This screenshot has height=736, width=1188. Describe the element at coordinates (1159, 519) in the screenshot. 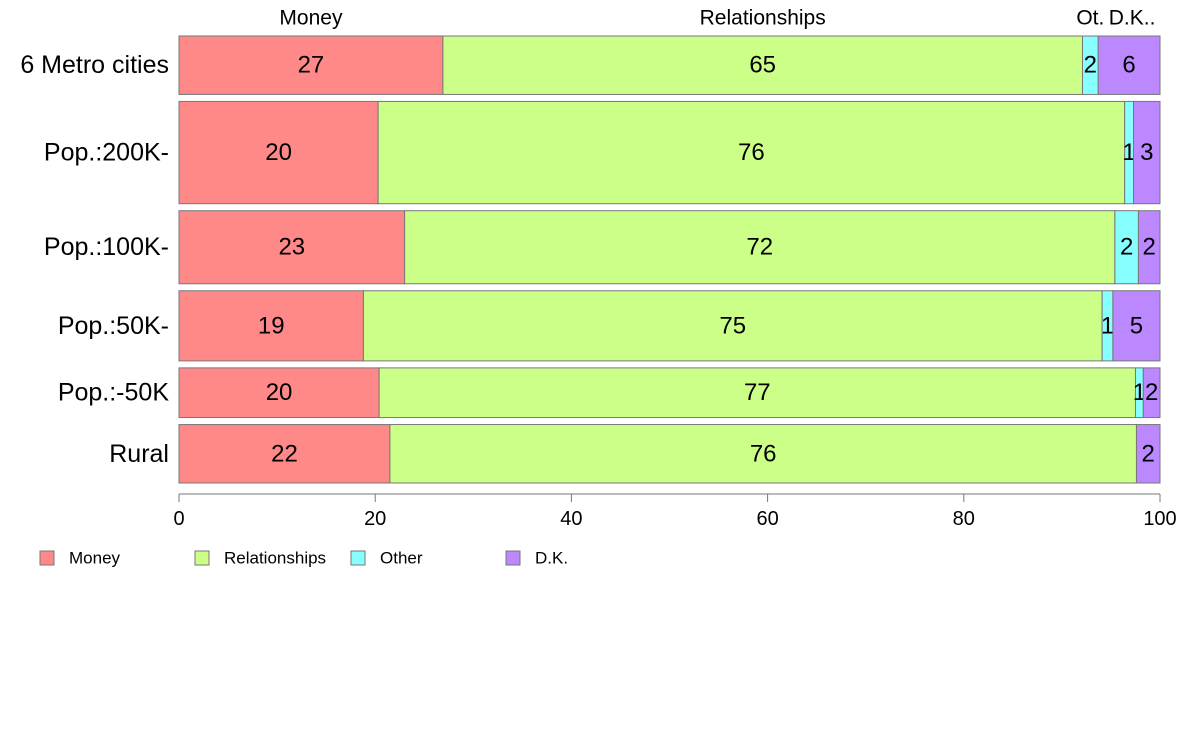

I see `x-tick-label: 100` at that location.